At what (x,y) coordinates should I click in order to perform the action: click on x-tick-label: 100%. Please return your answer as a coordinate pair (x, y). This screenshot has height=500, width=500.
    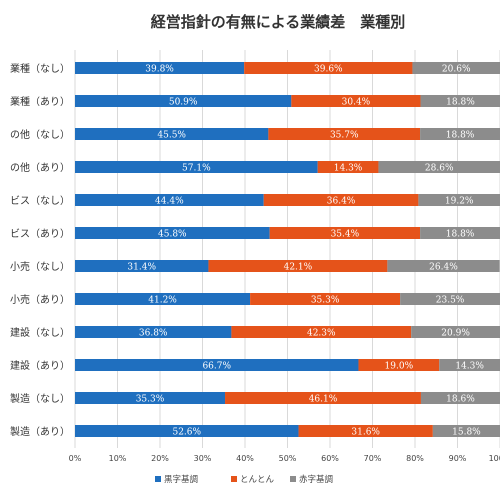
    Looking at the image, I should click on (494, 458).